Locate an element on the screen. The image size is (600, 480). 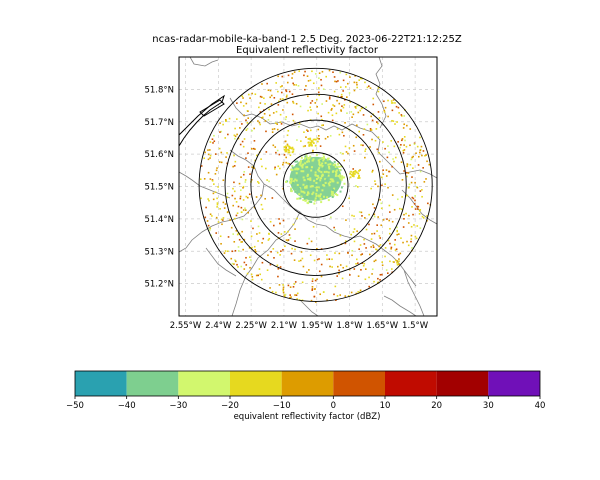
range-ring is located at coordinates (315, 185).